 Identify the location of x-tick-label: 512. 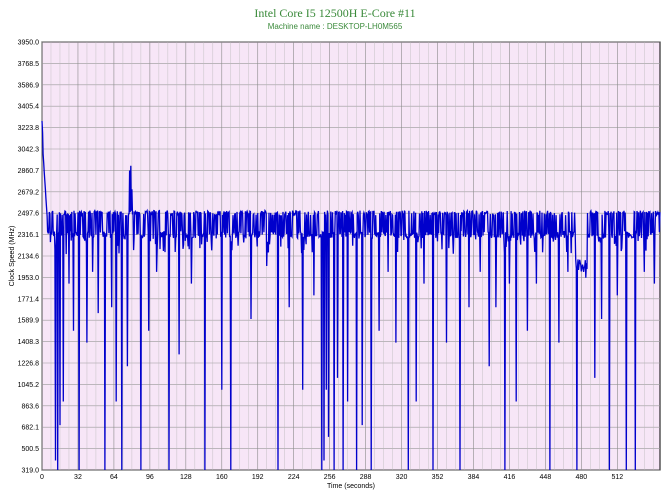
(617, 477).